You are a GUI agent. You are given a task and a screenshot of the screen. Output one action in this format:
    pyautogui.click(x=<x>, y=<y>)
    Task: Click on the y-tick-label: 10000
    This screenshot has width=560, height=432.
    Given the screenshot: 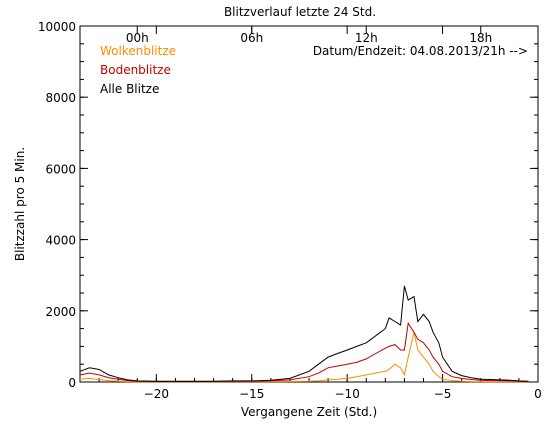 What is the action you would take?
    pyautogui.click(x=57, y=27)
    